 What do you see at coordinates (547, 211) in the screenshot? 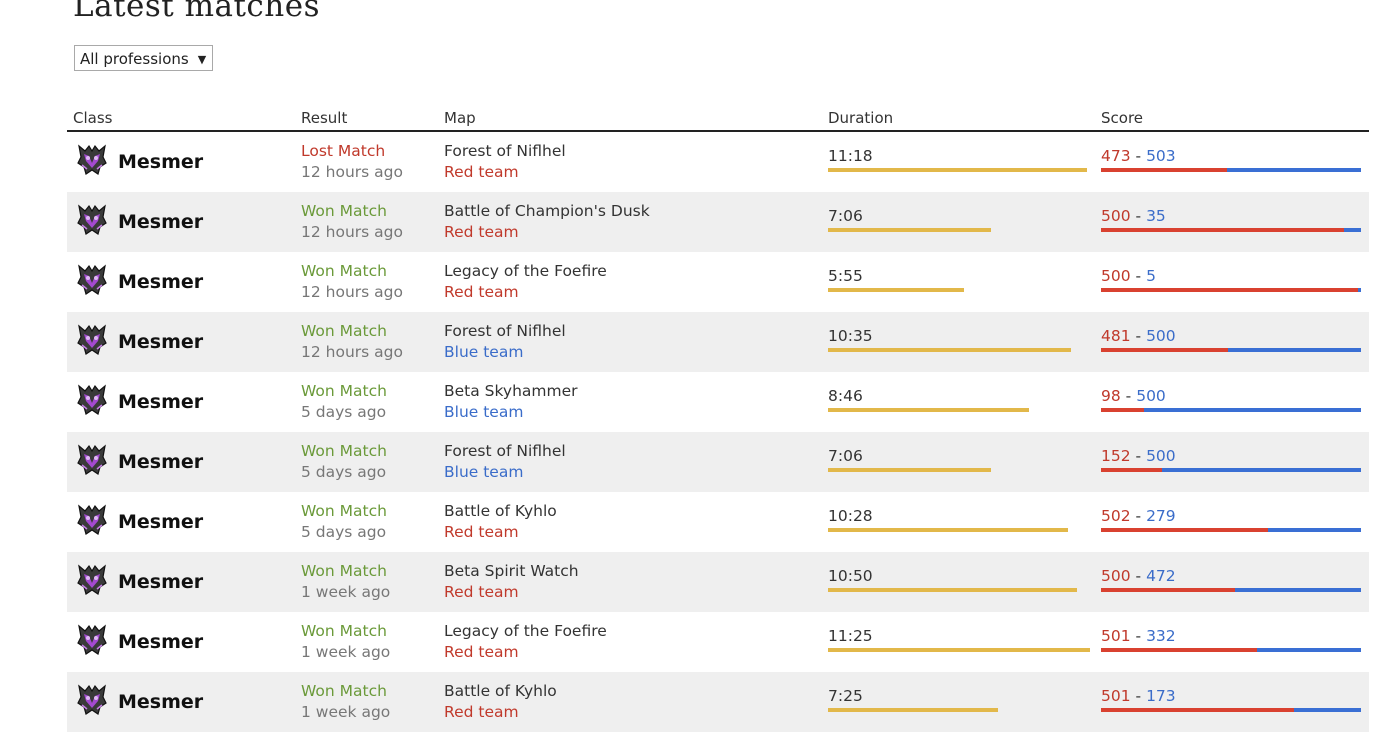
I see `map-name: Battle of Champion's Dusk` at bounding box center [547, 211].